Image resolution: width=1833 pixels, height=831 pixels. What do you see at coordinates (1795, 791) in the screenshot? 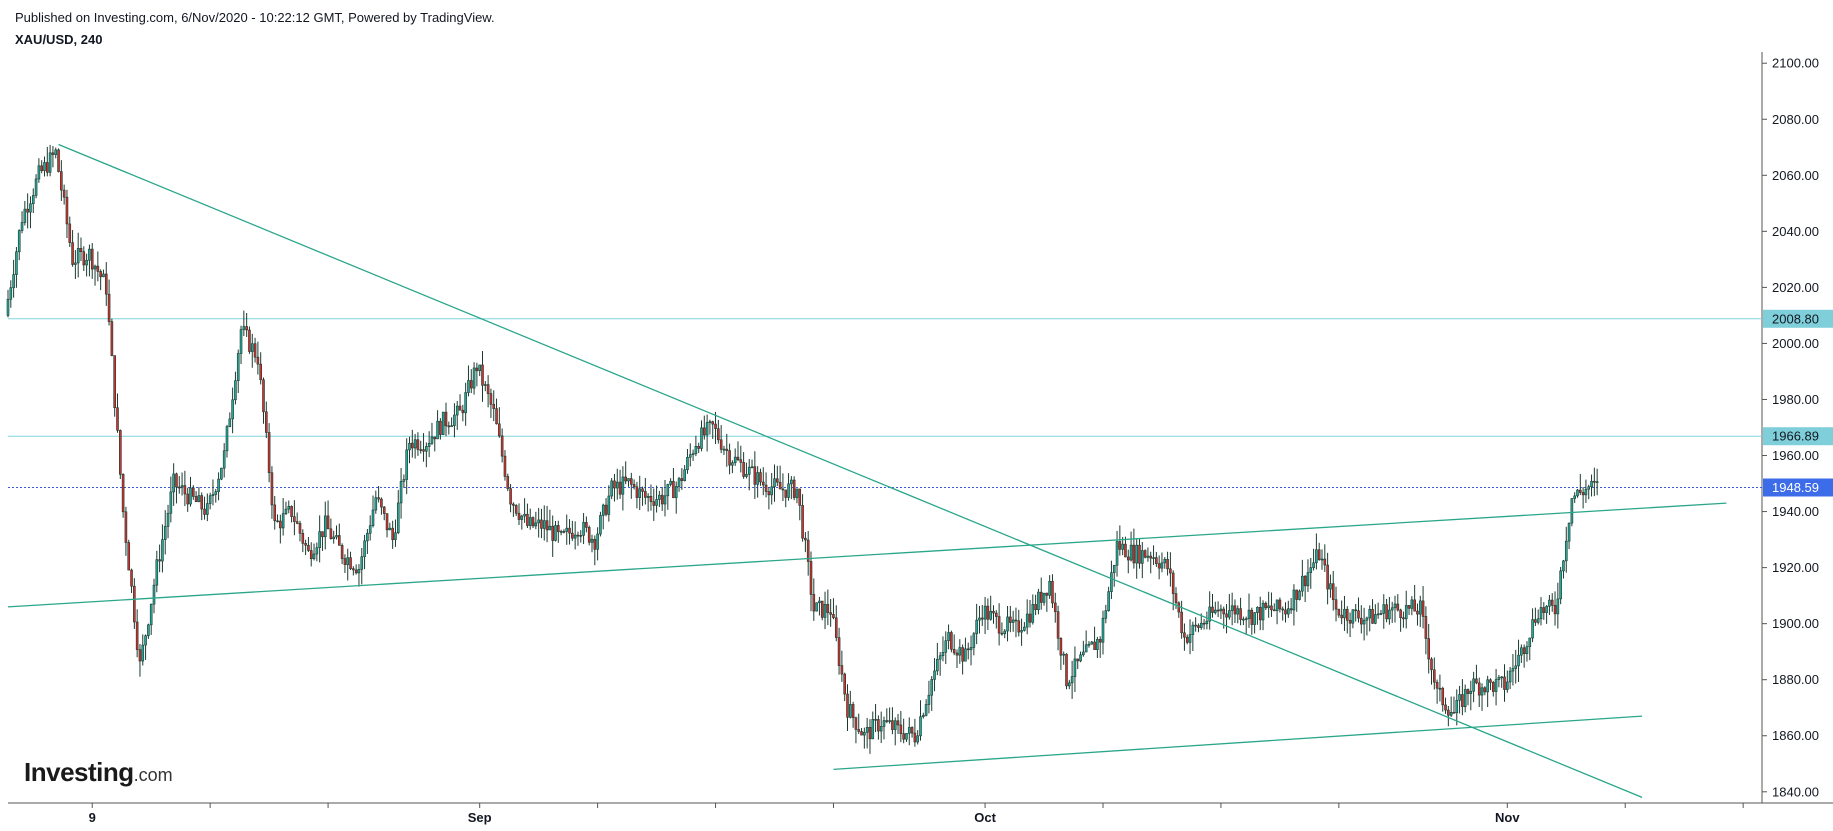
I see `price-tick-label: 1840.00` at bounding box center [1795, 791].